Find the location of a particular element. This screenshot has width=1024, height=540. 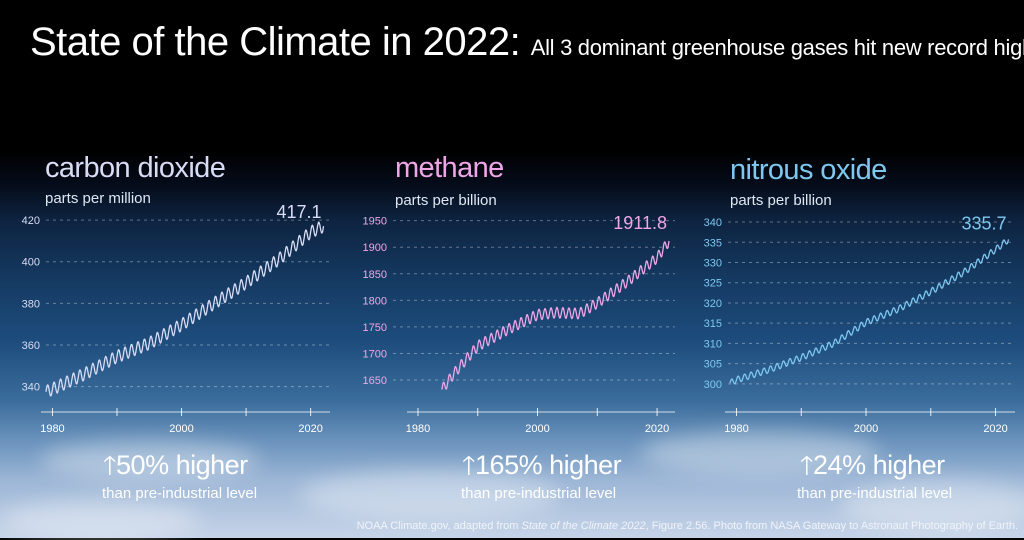

y-tick-label: 330 is located at coordinates (713, 264).